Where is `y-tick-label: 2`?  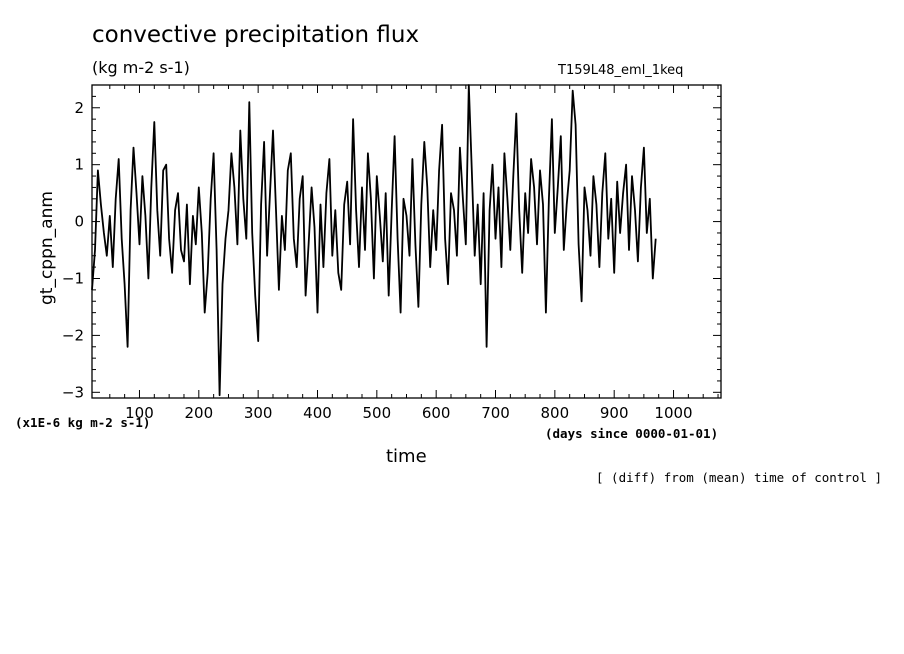 y-tick-label: 2 is located at coordinates (79, 108).